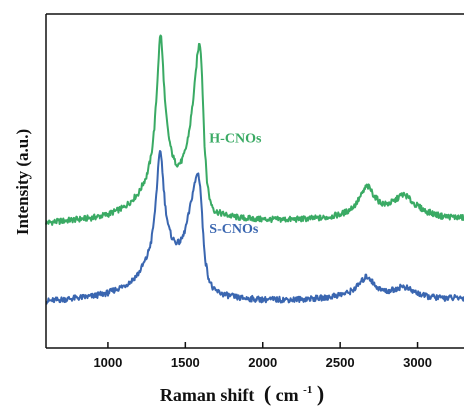 The image size is (464, 408). I want to click on x-axis-title: Raman shift ( cm -1 ), so click(242, 391).